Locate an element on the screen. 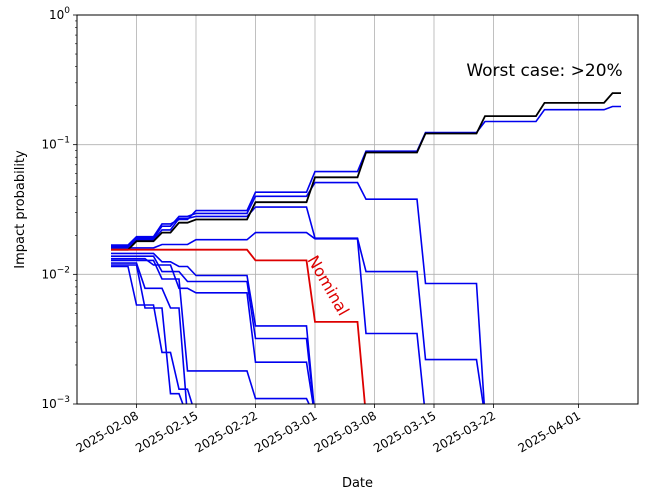  y-tick-label: 10⁻² is located at coordinates (55, 273).